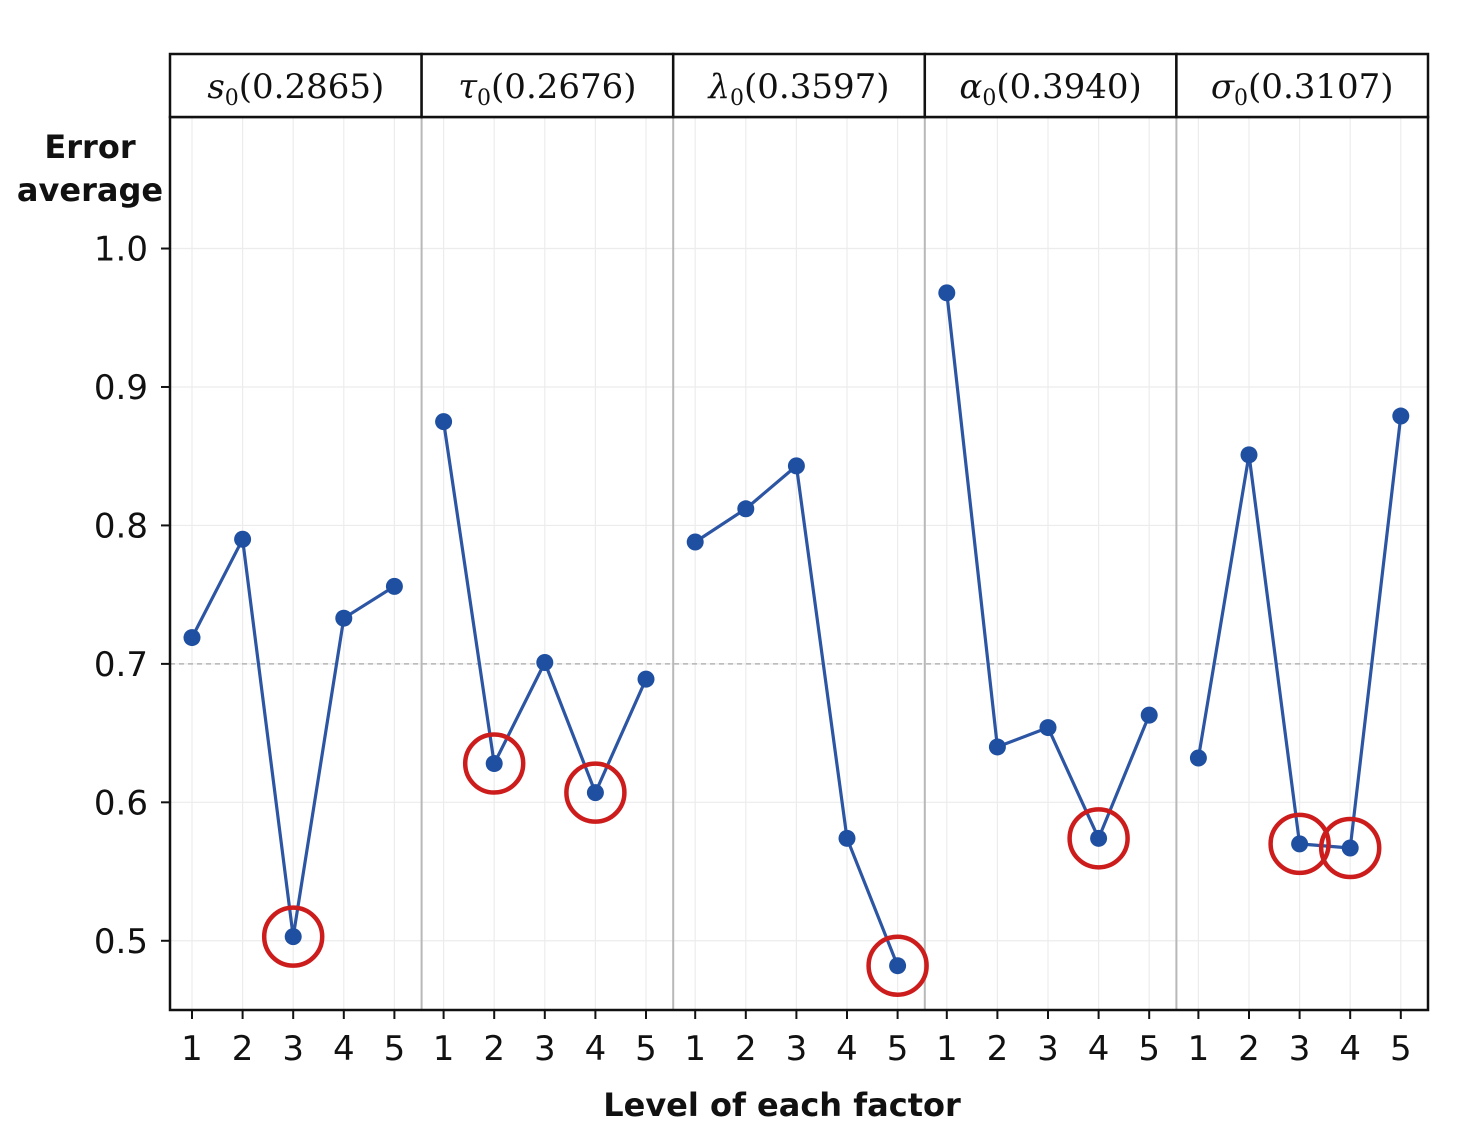 Image resolution: width=1457 pixels, height=1146 pixels. Describe the element at coordinates (782, 1105) in the screenshot. I see `x-axis-title: Level of each factor` at that location.